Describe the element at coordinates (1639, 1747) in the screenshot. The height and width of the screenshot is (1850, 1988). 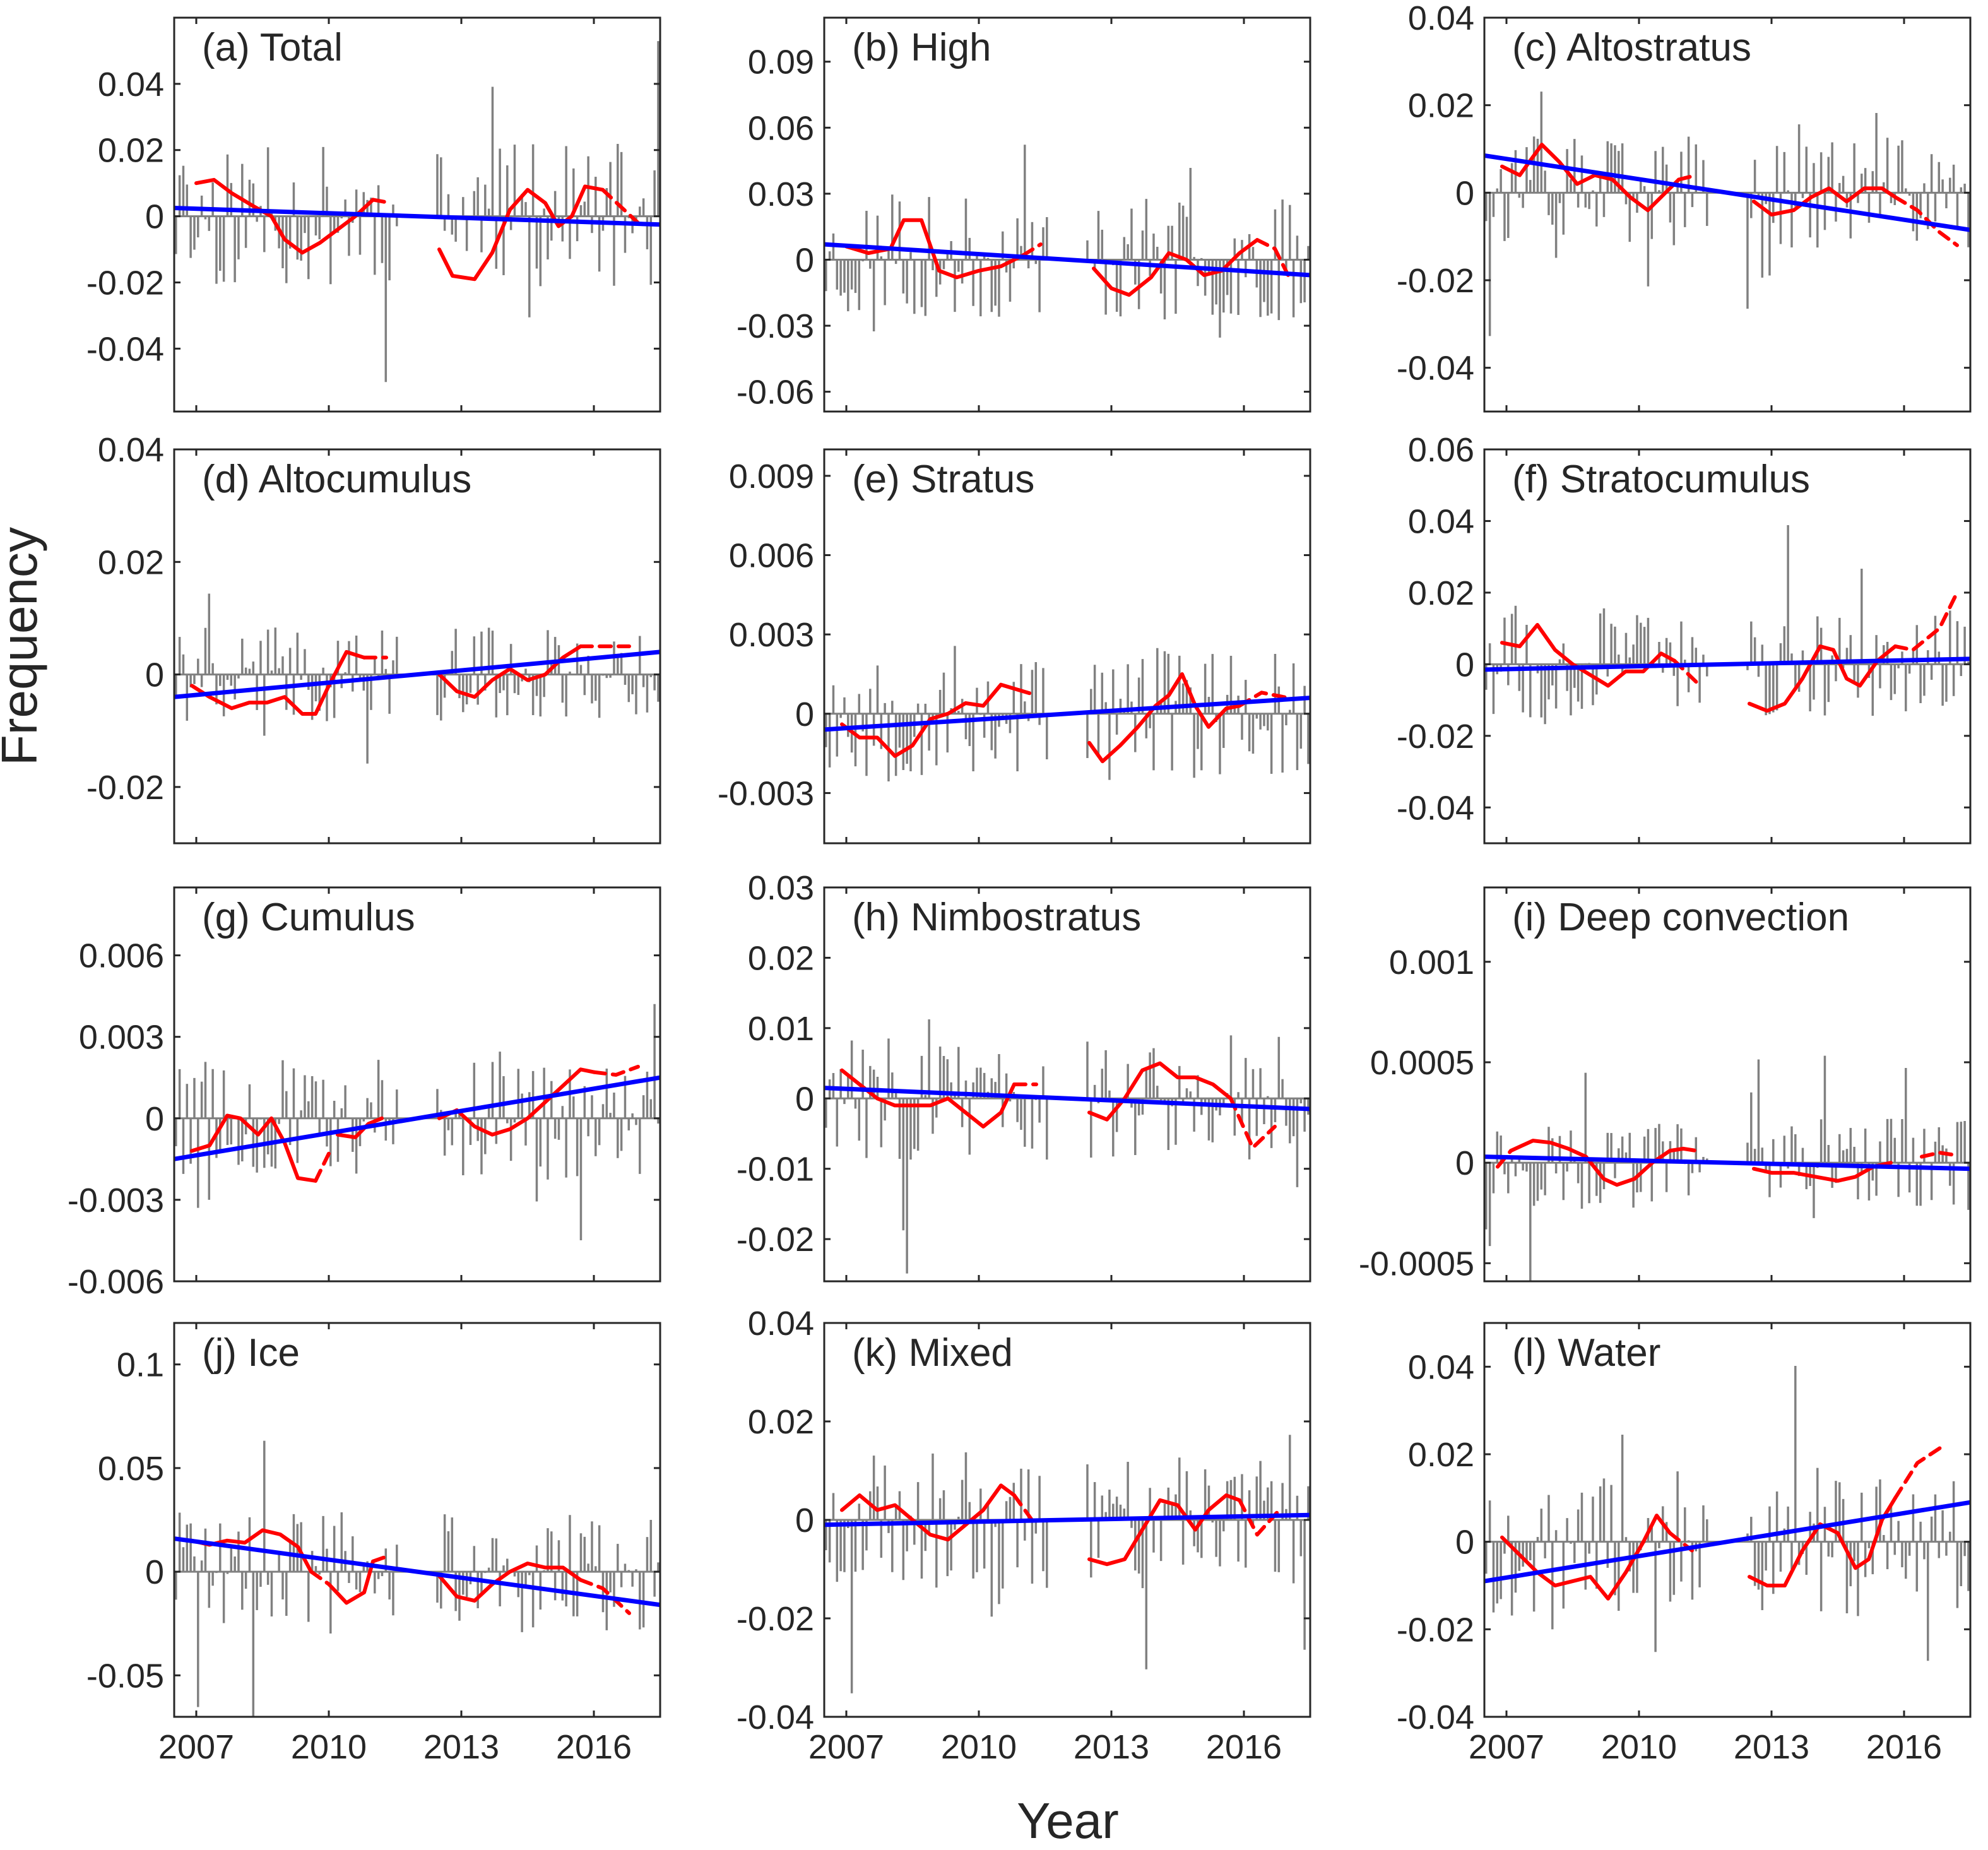
I see `x-tick-label: 2010` at that location.